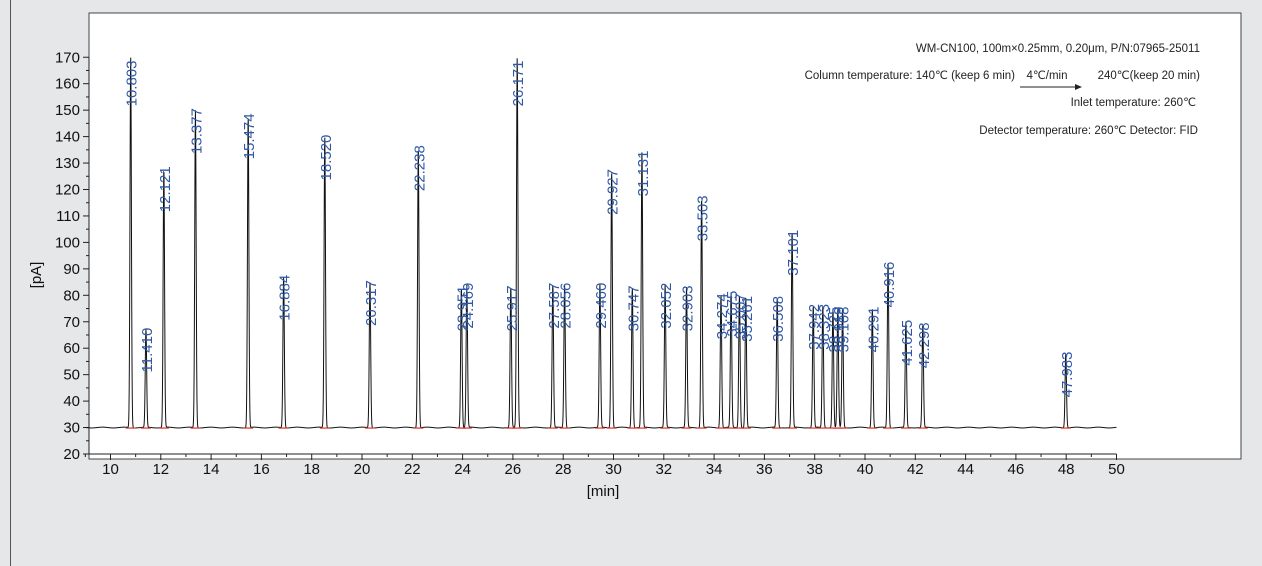 The width and height of the screenshot is (1262, 566). I want to click on y-tick-label: 70, so click(71, 322).